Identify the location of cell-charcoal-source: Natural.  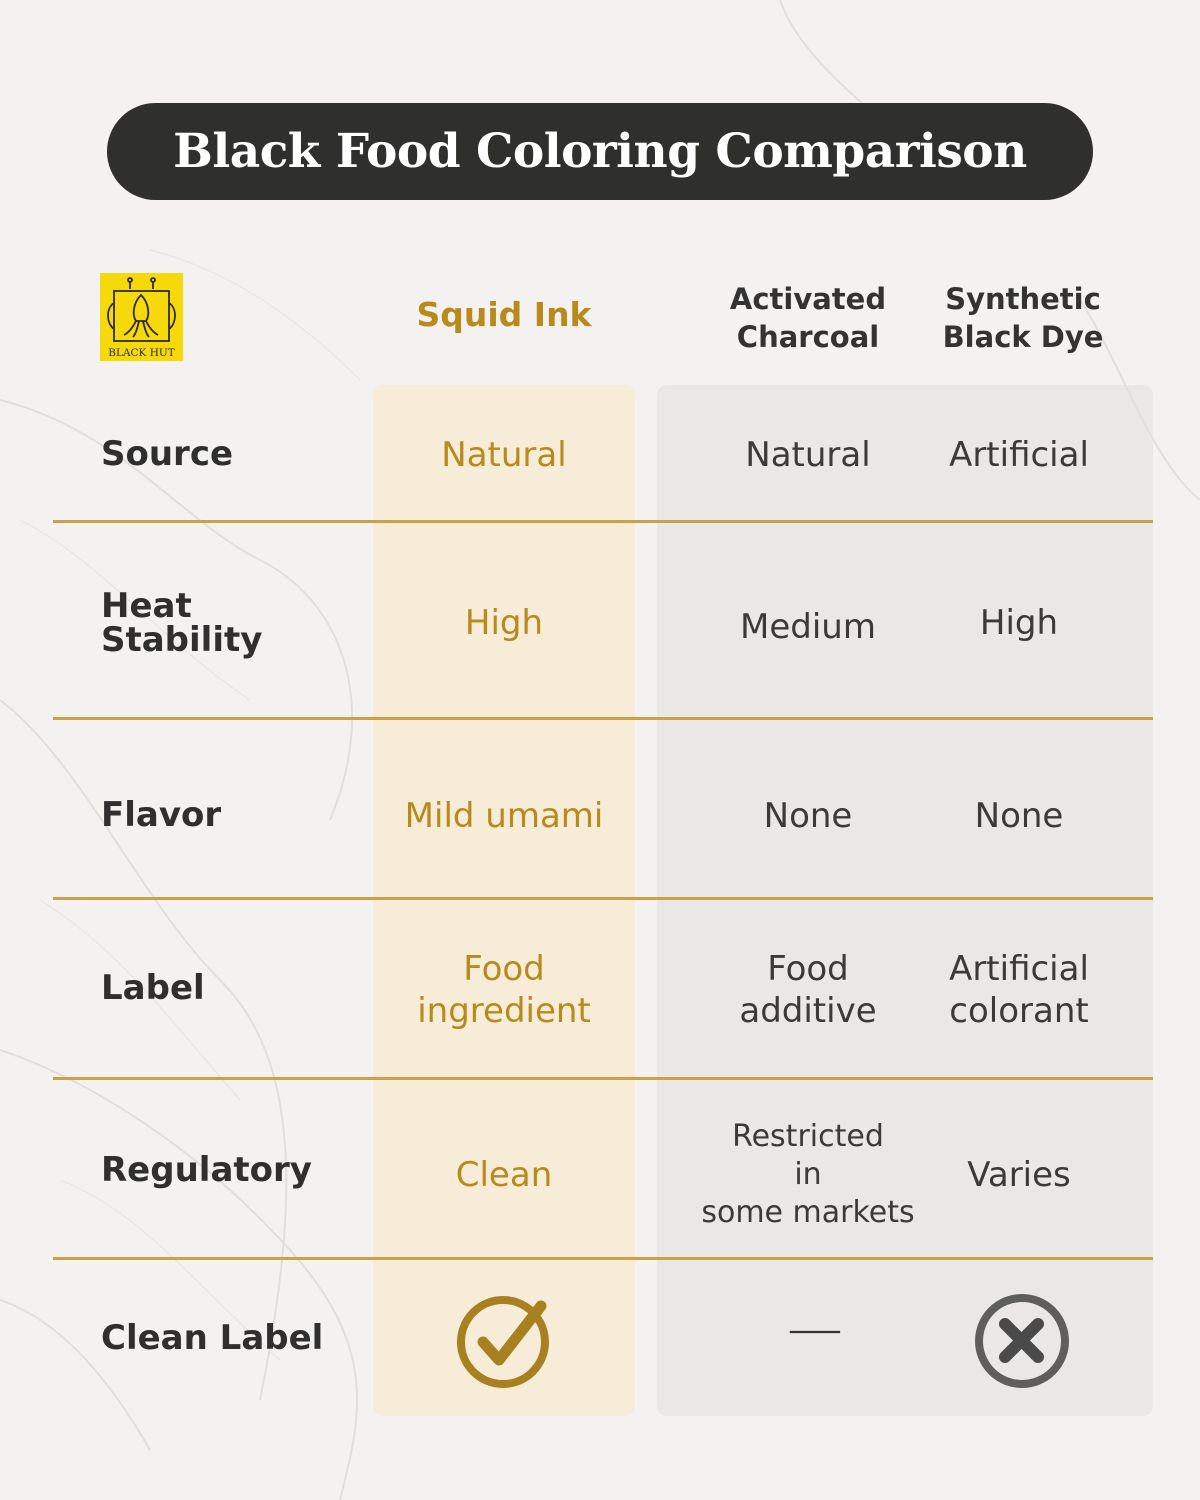
(808, 455).